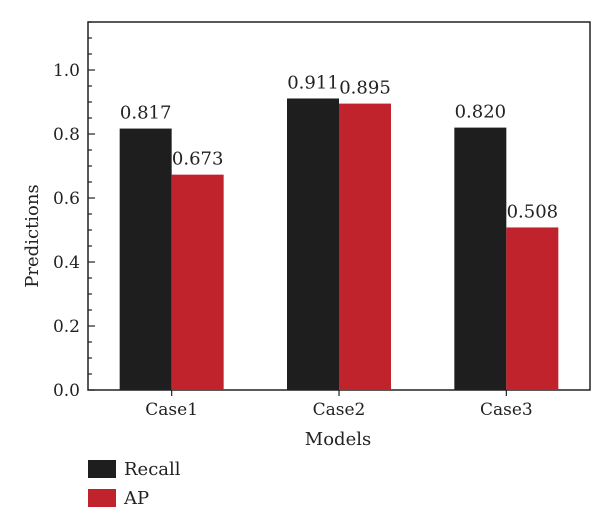  I want to click on x-axis-title: Models, so click(338, 439).